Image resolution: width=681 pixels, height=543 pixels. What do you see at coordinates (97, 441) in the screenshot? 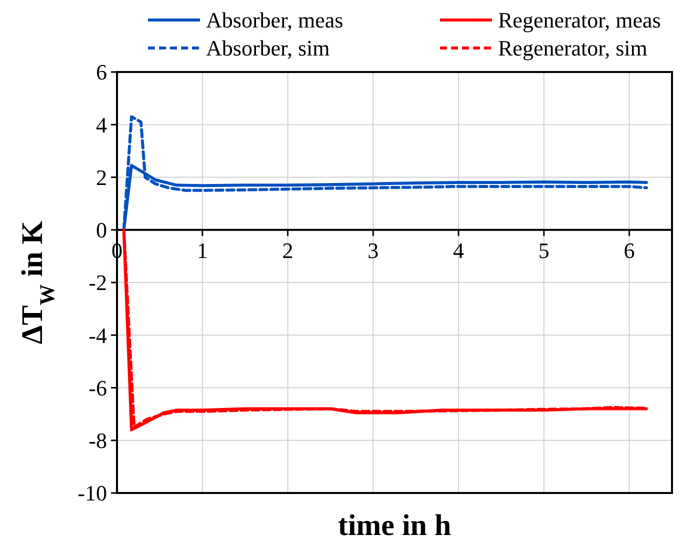
I see `y-tick-label: -8` at bounding box center [97, 441].